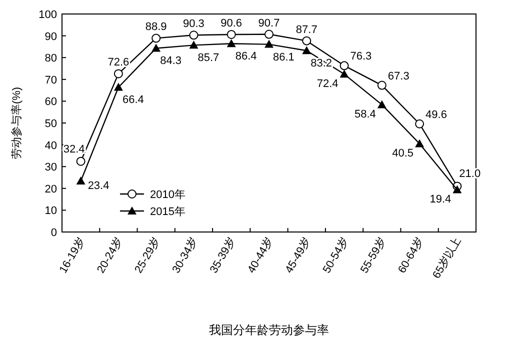 The width and height of the screenshot is (508, 344). Describe the element at coordinates (50, 124) in the screenshot. I see `y-tick-label: 50` at that location.